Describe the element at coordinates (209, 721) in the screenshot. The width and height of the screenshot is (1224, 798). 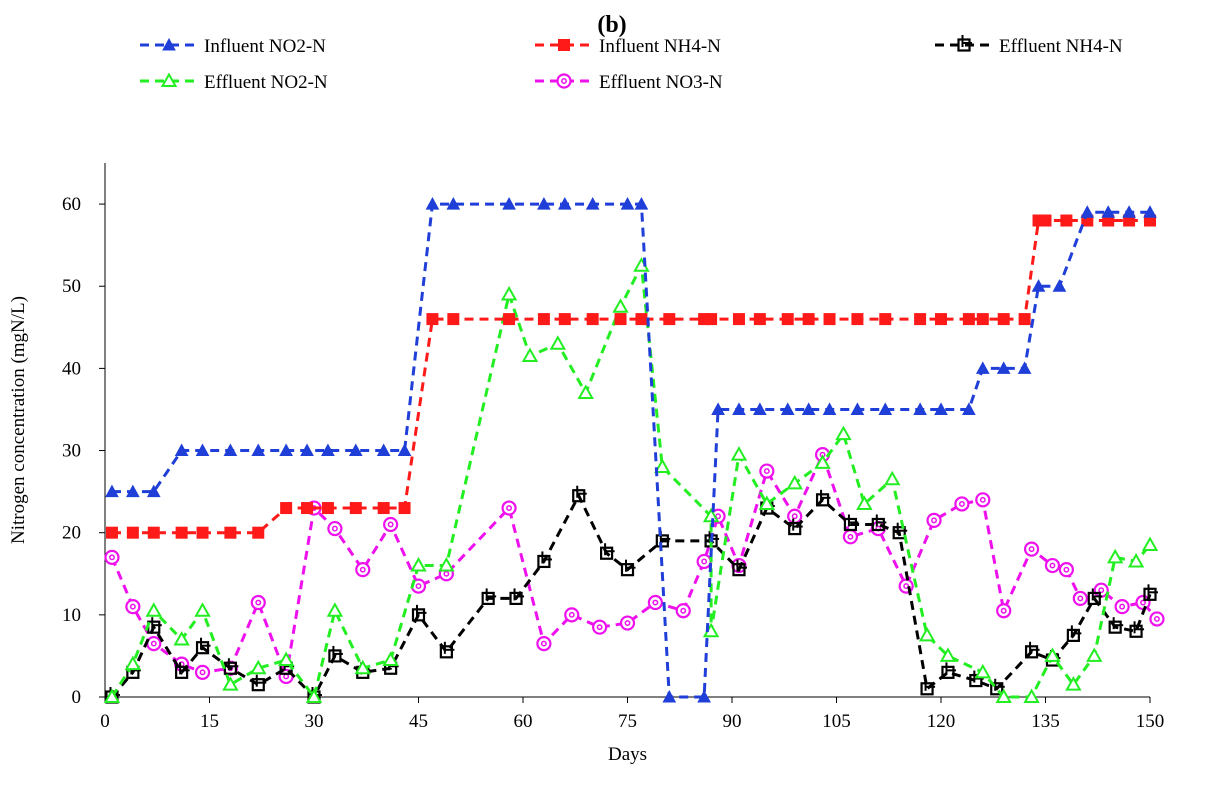
I see `x-tick-label: 15` at that location.